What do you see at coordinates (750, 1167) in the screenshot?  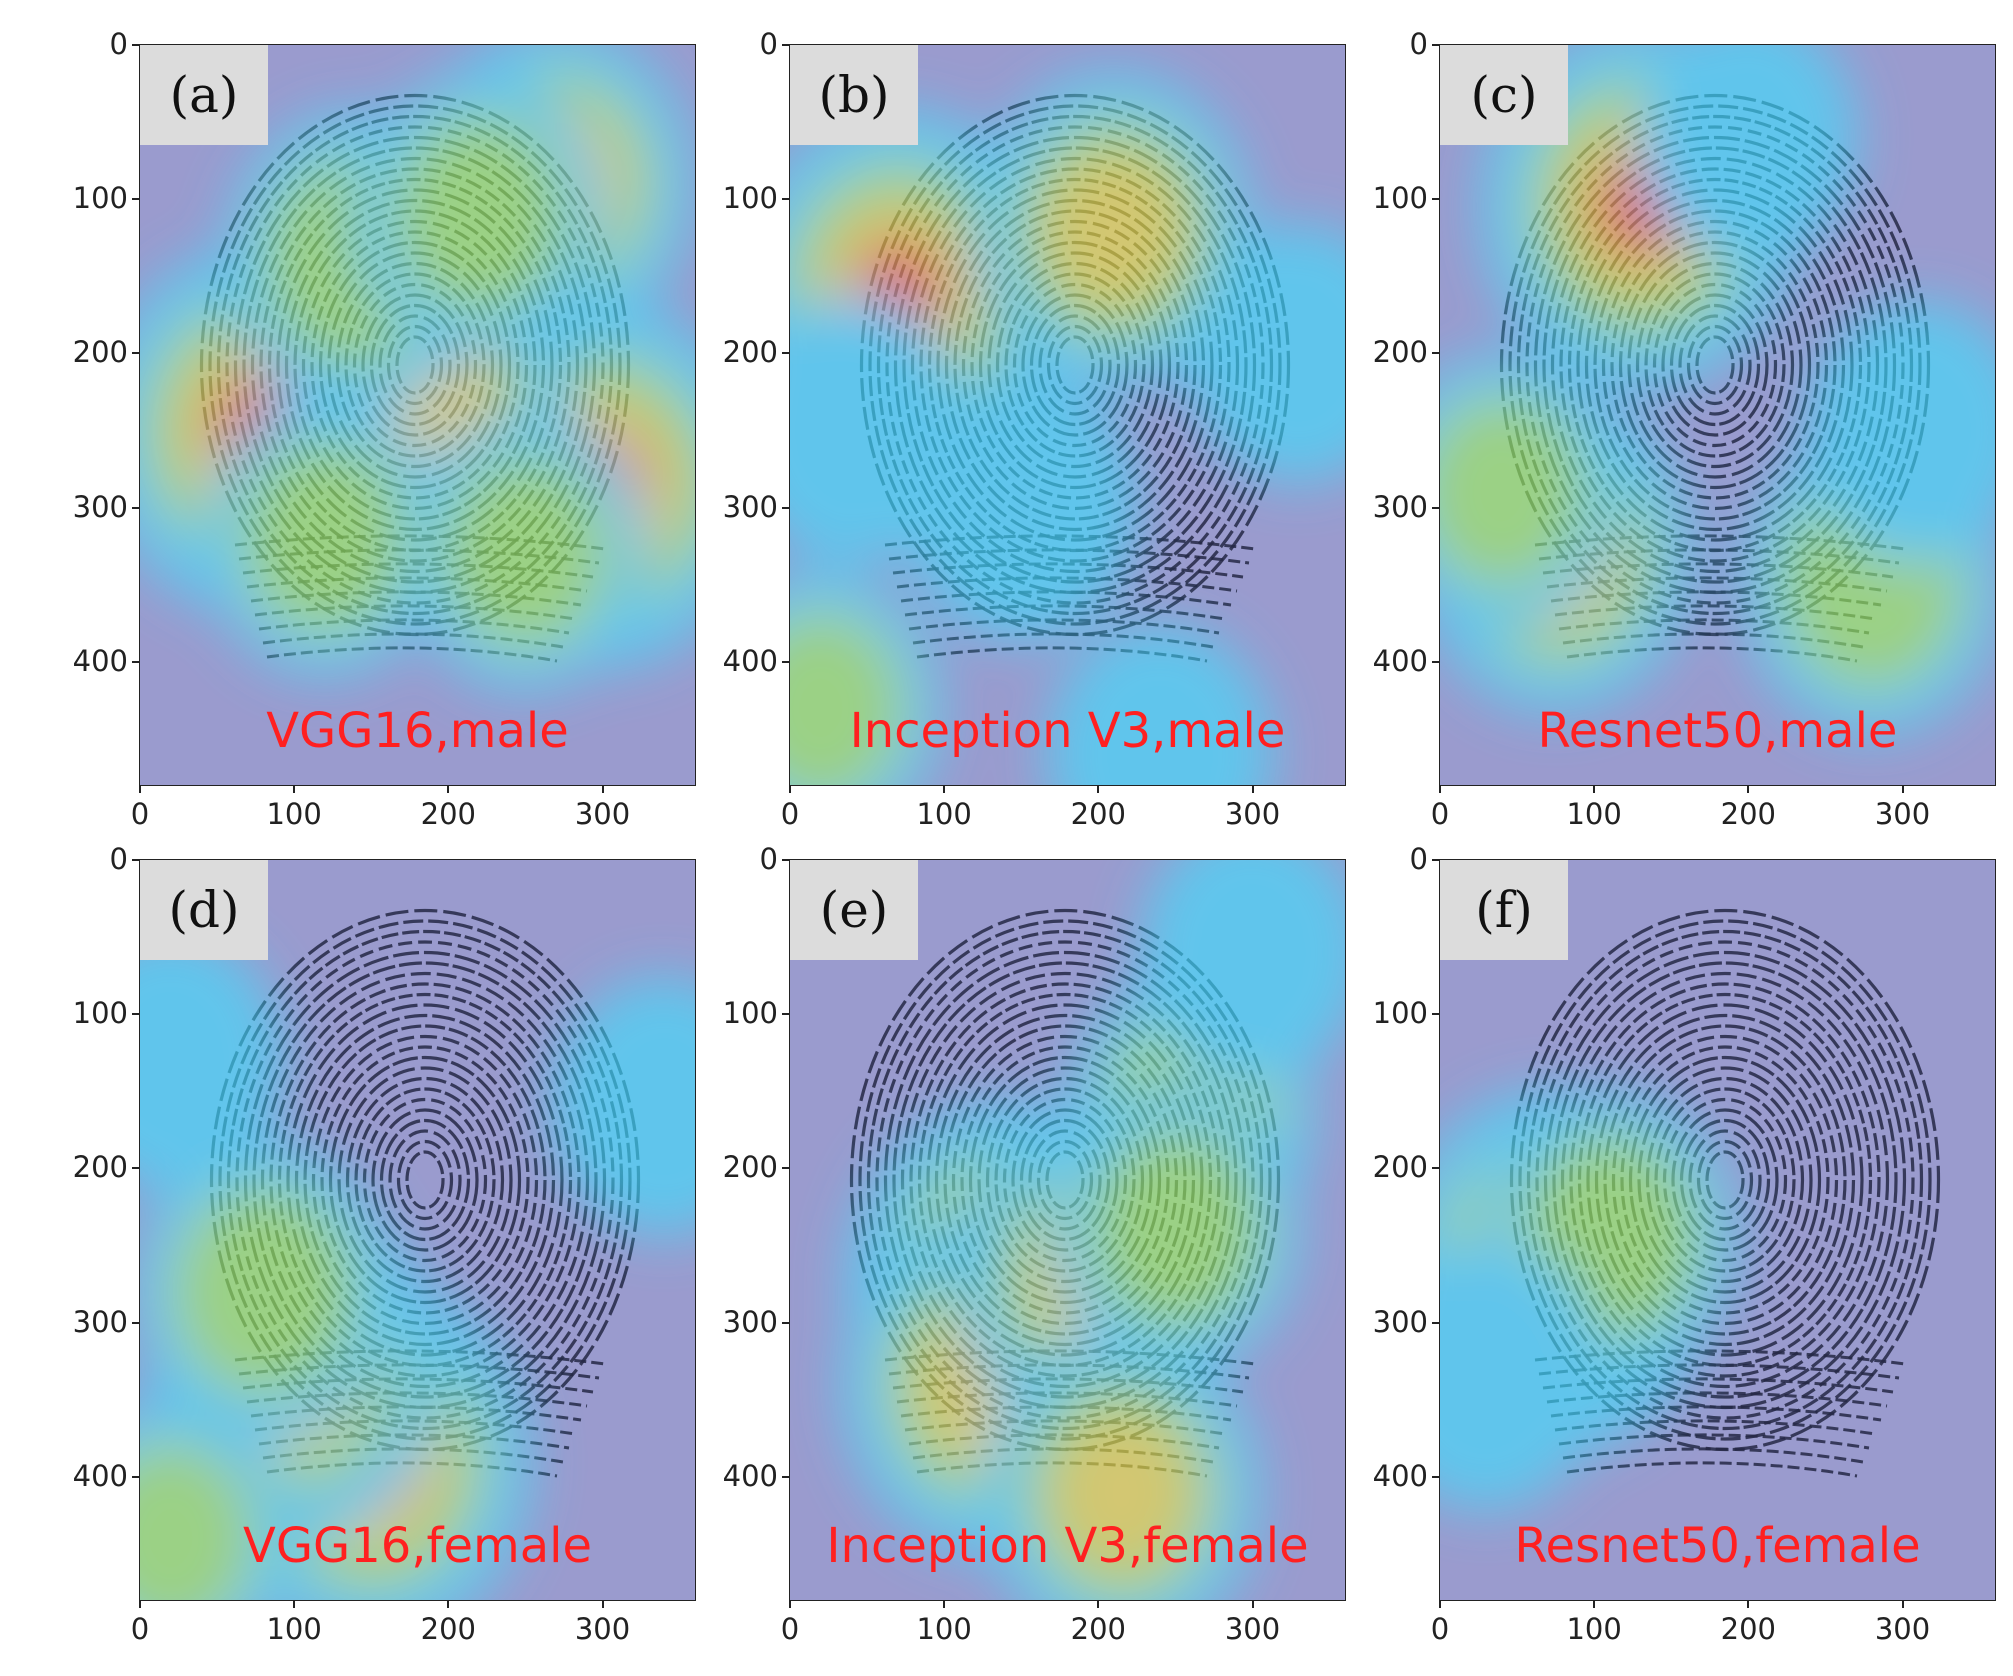 I see `y-tick-label: 200` at bounding box center [750, 1167].